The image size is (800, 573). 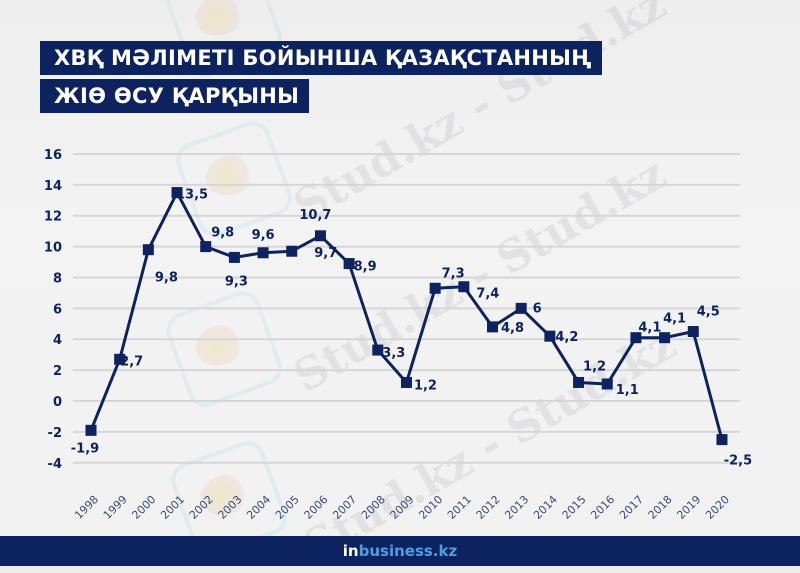 I want to click on chart-title-line-1: ХВҚ МӘЛІМЕТІ БОЙЫНША ҚАЗАҚСТАННЫҢ, so click(x=321, y=58).